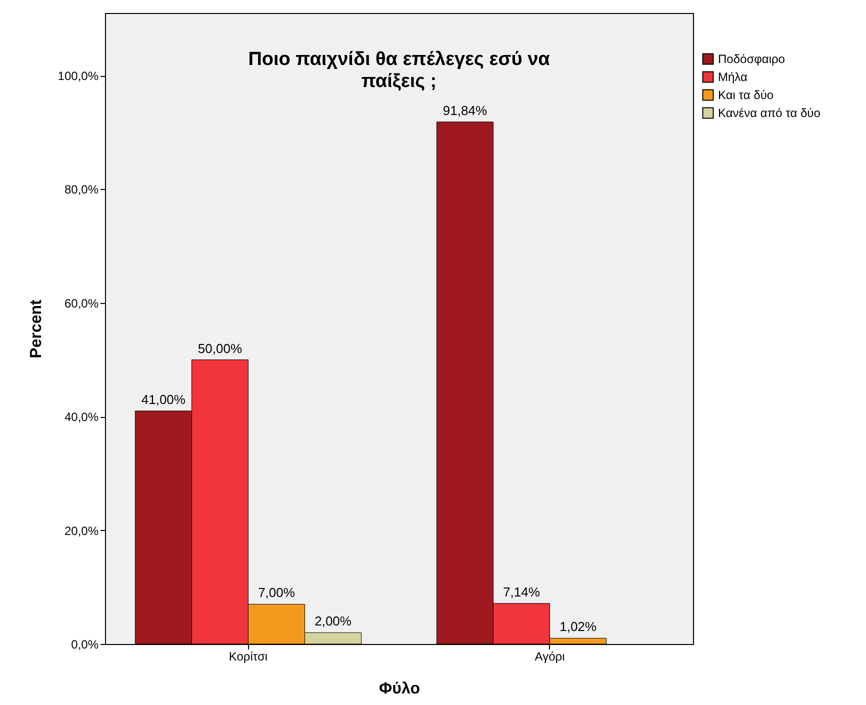  I want to click on y-tick-label: 0,0%, so click(85, 645).